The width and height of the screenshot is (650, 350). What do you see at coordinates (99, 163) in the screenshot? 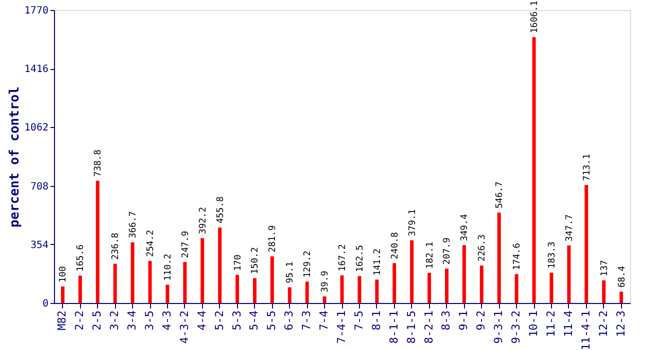
I see `data-label: 738.8` at bounding box center [99, 163].